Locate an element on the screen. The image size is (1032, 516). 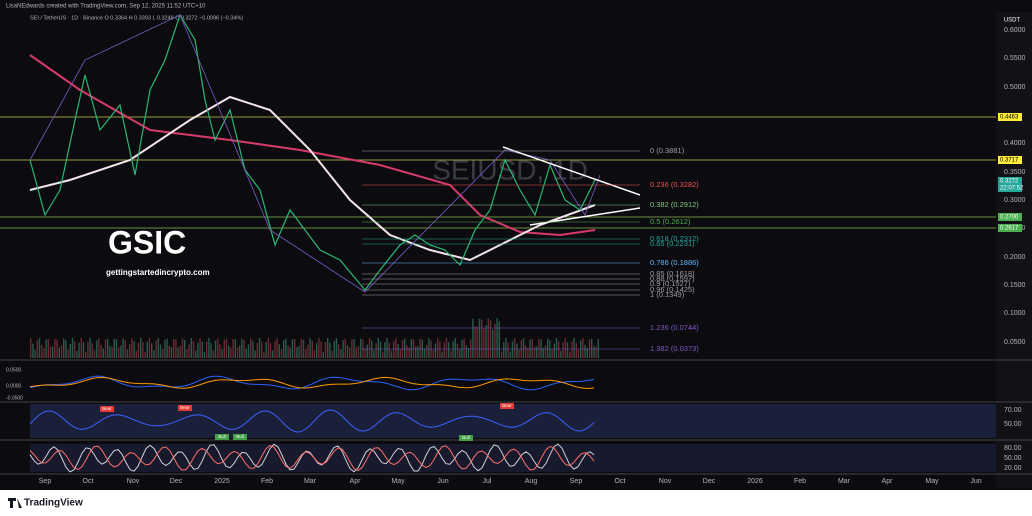
price-label: 0.0500 is located at coordinates (1015, 342).